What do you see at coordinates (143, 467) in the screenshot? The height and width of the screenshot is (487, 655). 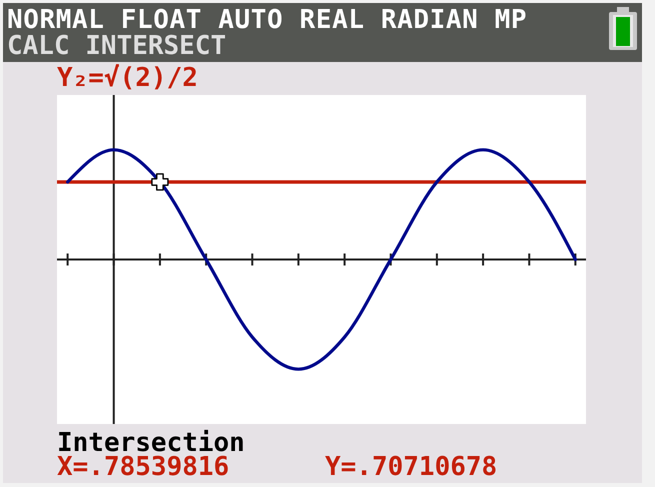 I see `text: X=.78539816` at bounding box center [143, 467].